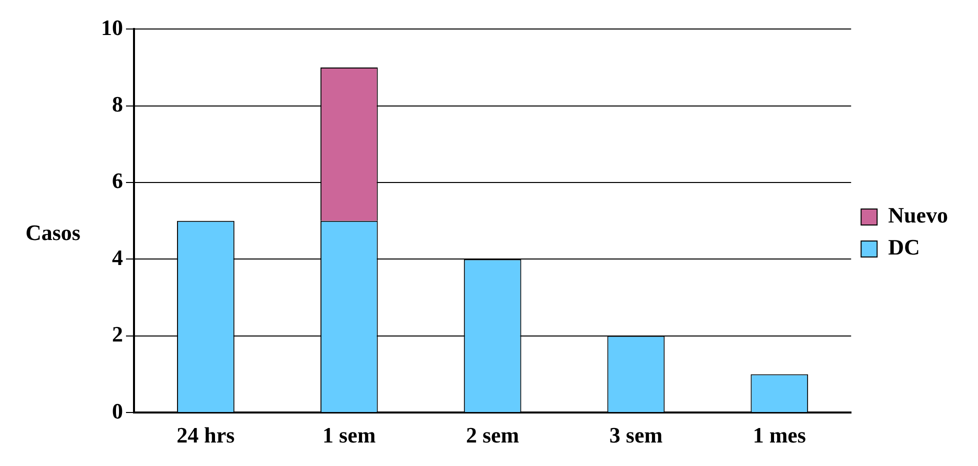 The width and height of the screenshot is (978, 466). Describe the element at coordinates (117, 411) in the screenshot. I see `y-tick-label: 0` at that location.